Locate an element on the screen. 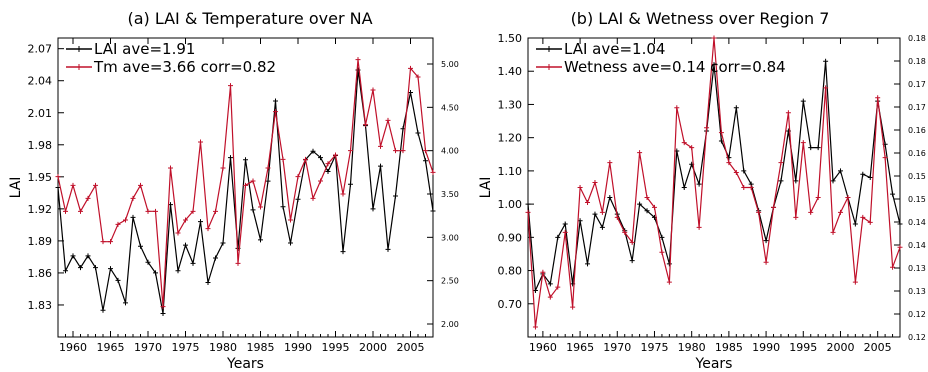 The height and width of the screenshot is (372, 928). y2-tick-label: 3.00 is located at coordinates (450, 237).